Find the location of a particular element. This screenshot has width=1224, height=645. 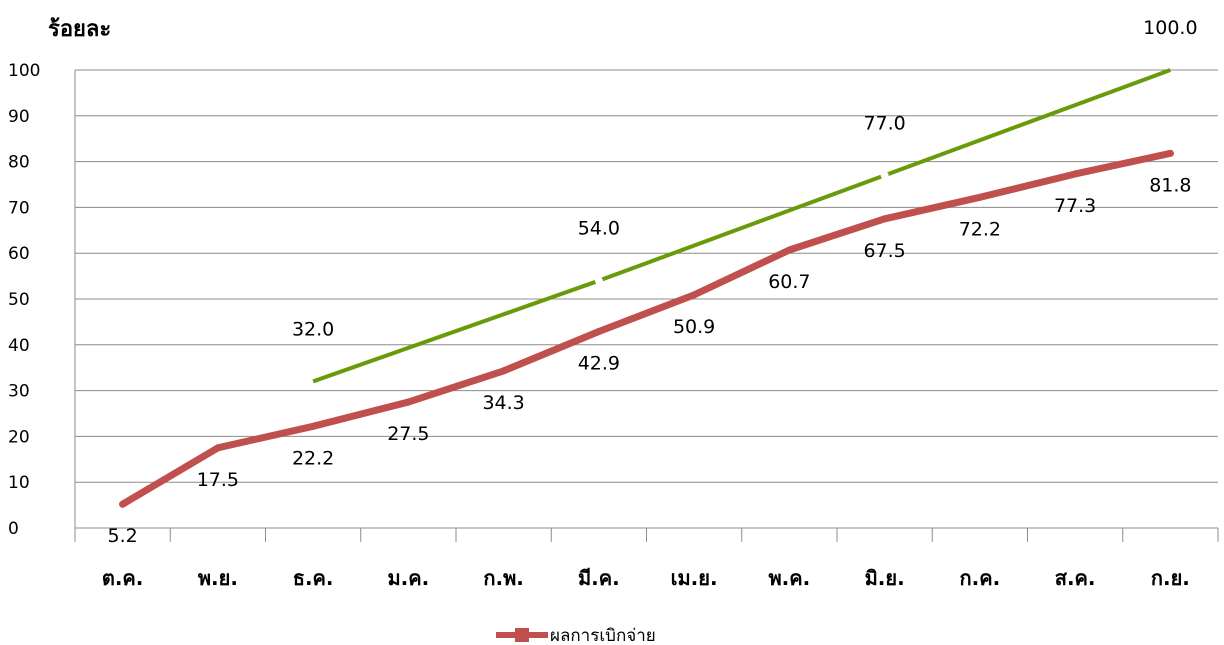

data-label-target: 54.0 is located at coordinates (599, 229).